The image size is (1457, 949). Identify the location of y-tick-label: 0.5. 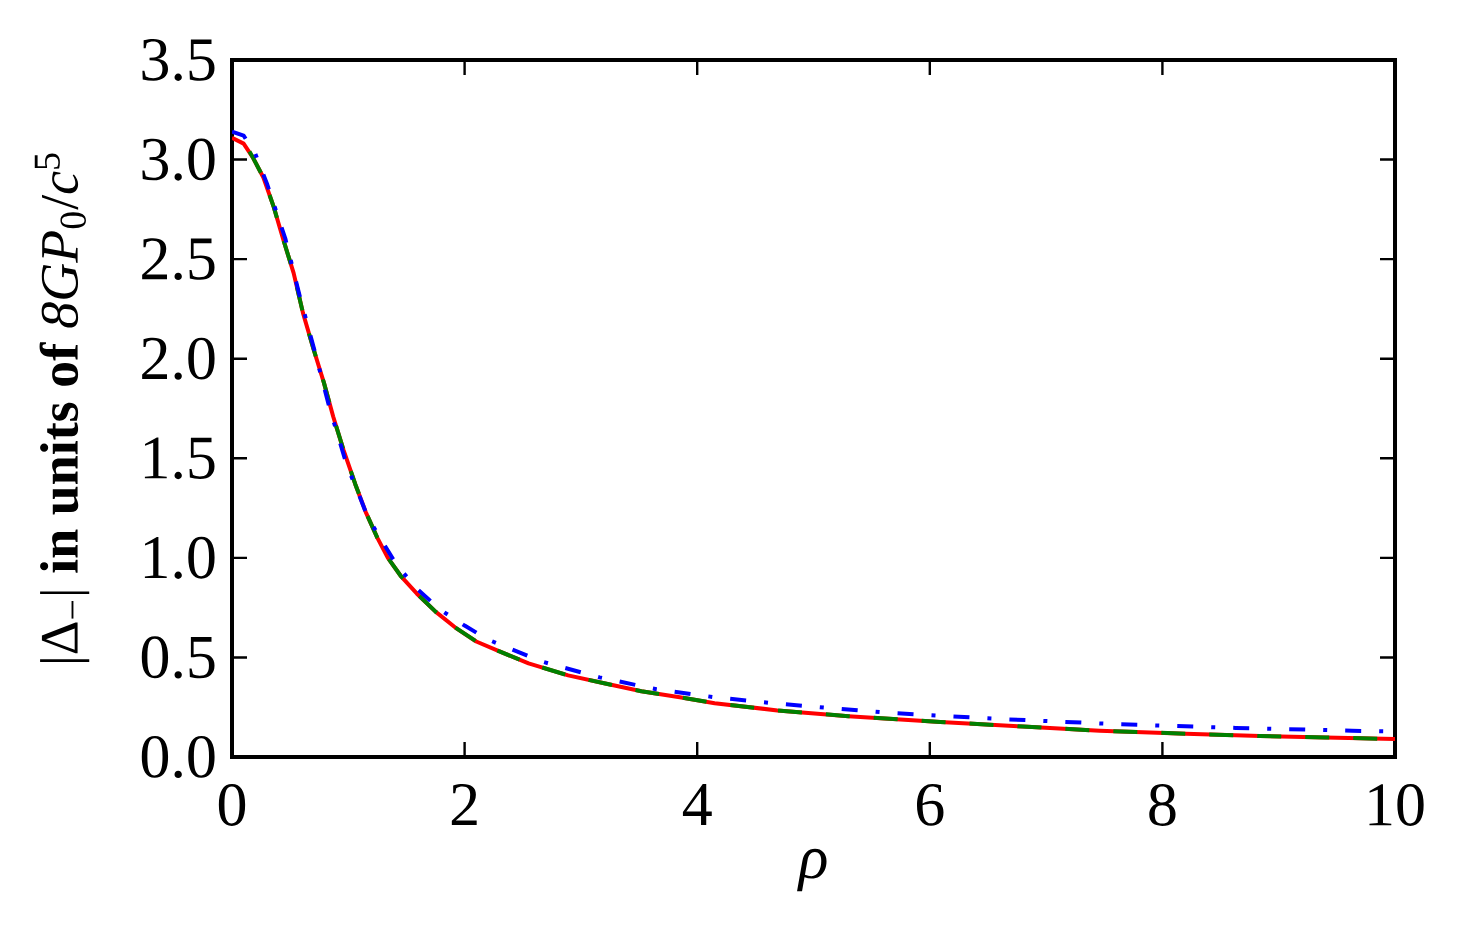
(178, 657).